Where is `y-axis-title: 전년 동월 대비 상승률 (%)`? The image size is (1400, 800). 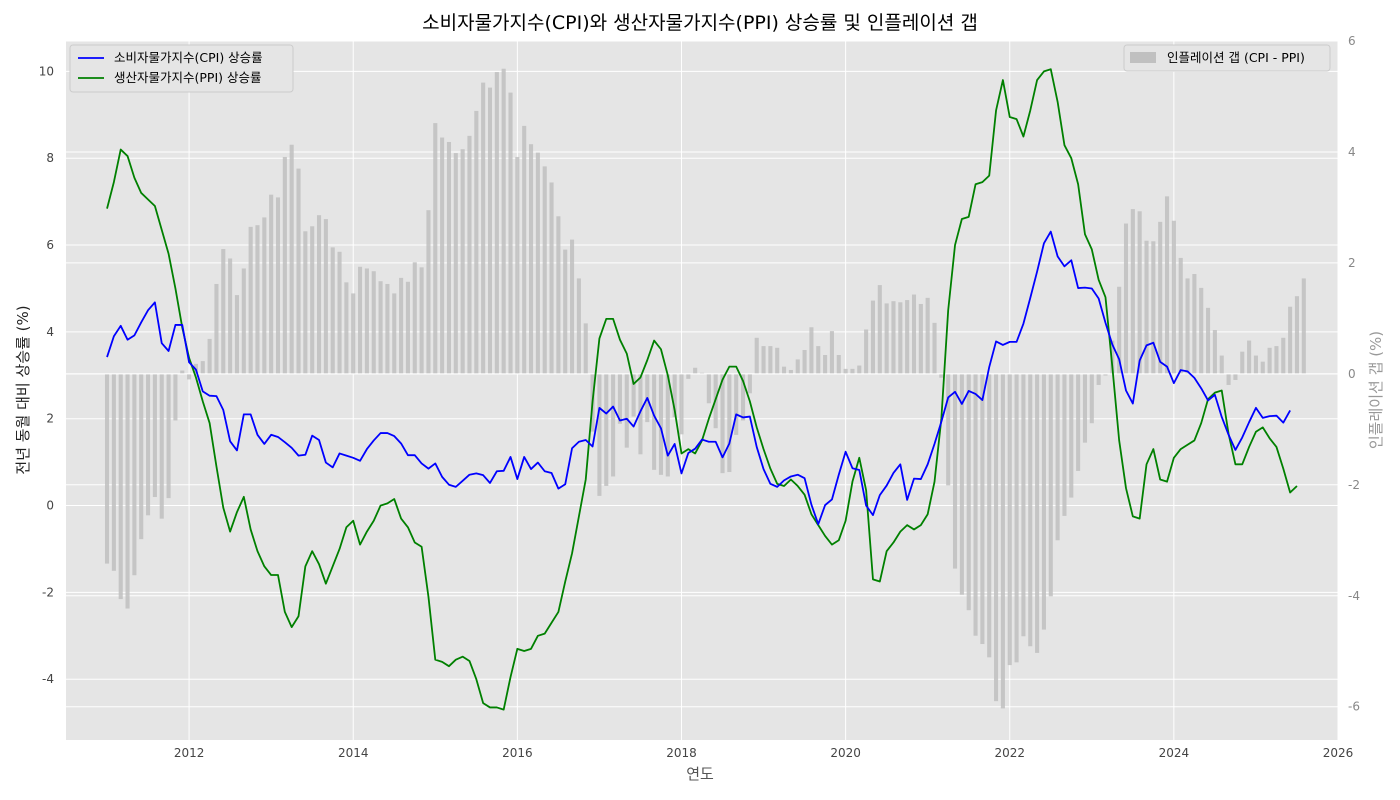
y-axis-title: 전년 동월 대비 상승률 (%) is located at coordinates (23, 389).